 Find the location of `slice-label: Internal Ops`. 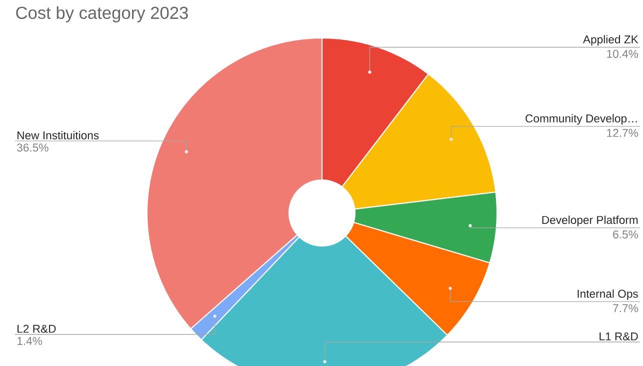

slice-label: Internal Ops is located at coordinates (608, 294).